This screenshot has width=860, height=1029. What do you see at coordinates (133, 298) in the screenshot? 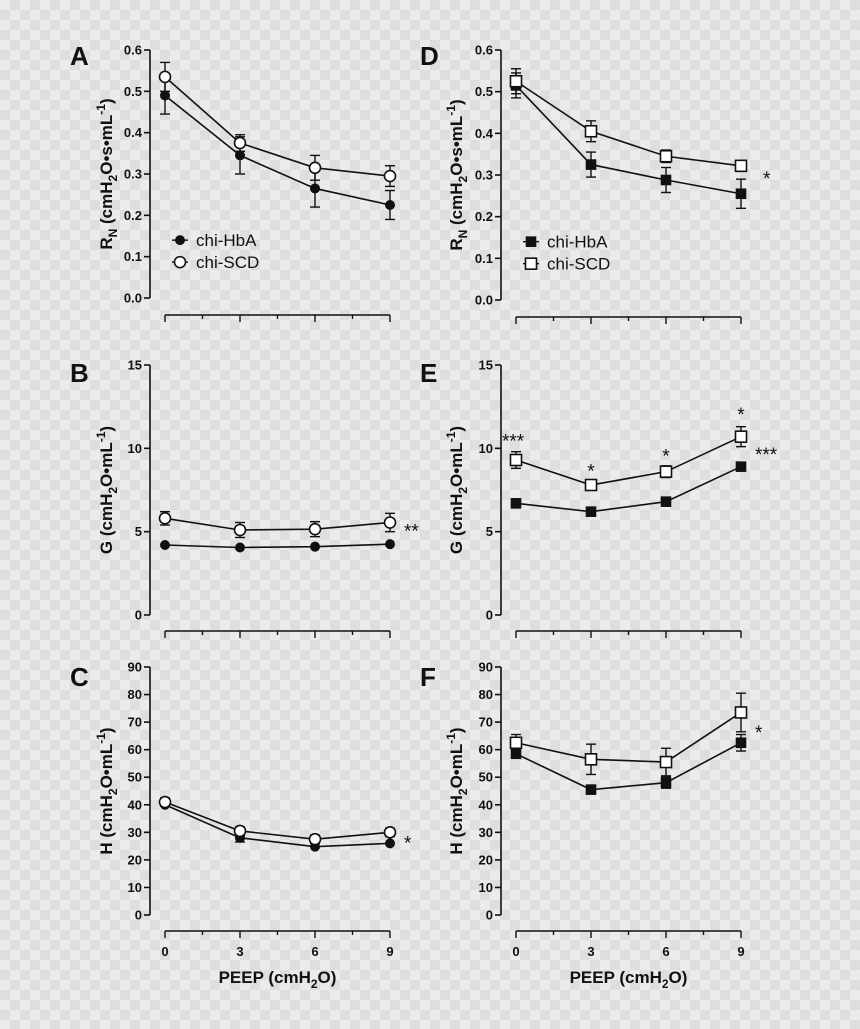
I see `y-tick-label: 0.0` at bounding box center [133, 298].